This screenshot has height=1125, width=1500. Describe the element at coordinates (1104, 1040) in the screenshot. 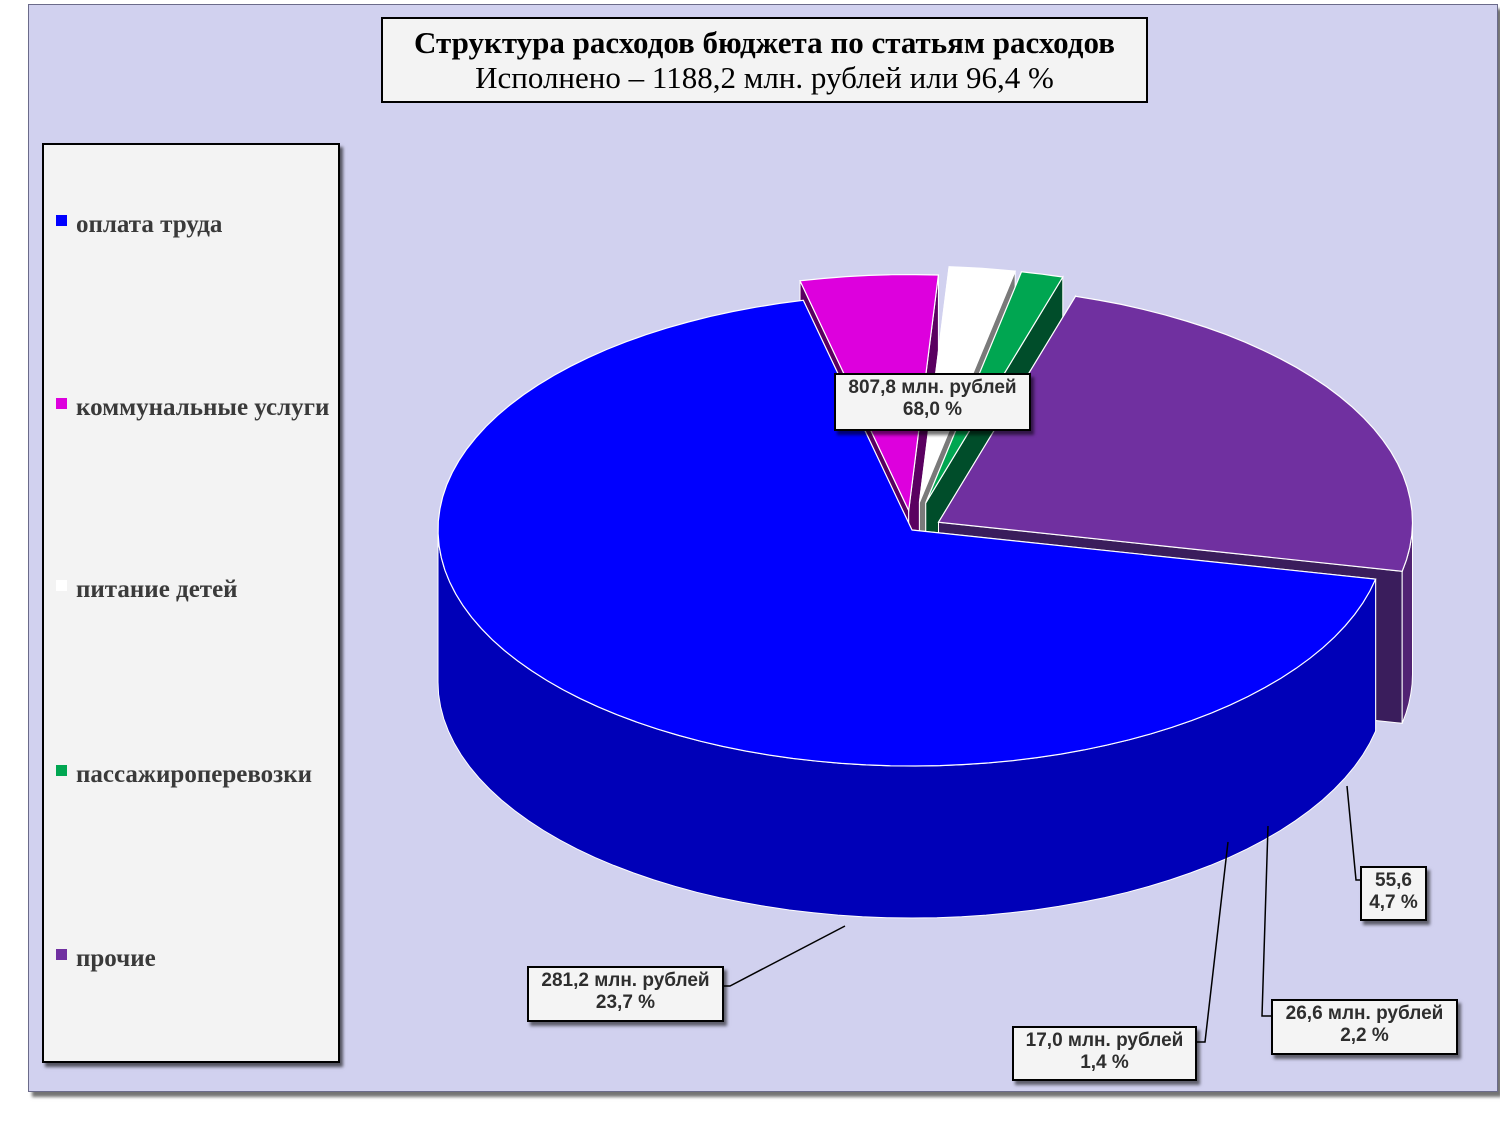

I see `data-label-value: 17,0 млн. рублей` at that location.